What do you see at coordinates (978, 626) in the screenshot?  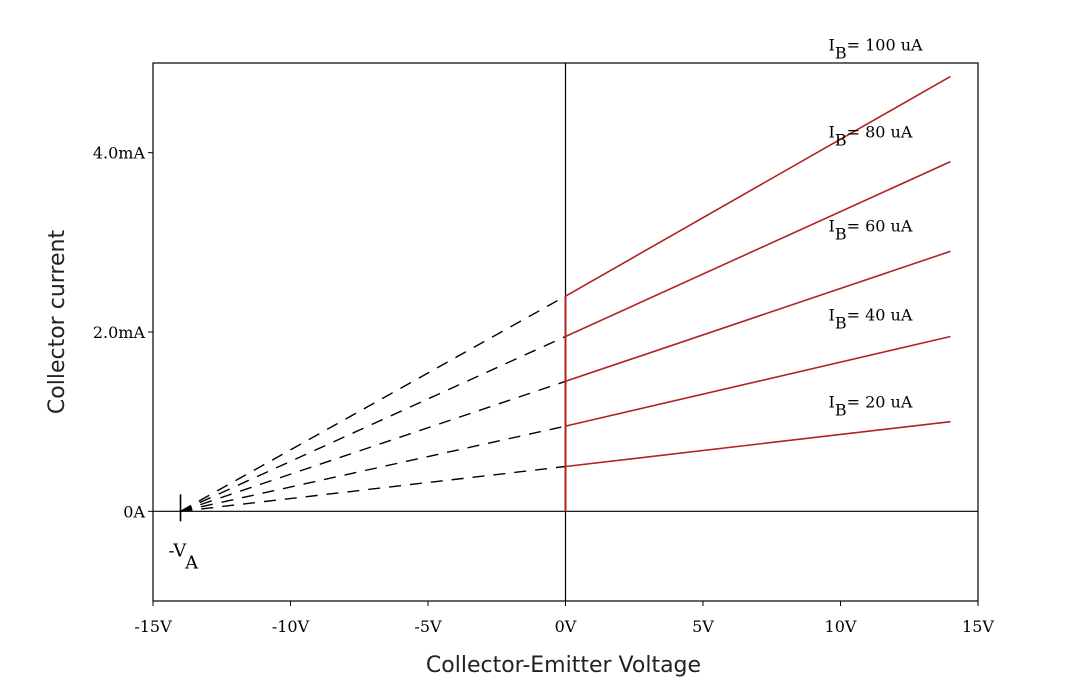 I see `x-tick-label: 15V` at bounding box center [978, 626].